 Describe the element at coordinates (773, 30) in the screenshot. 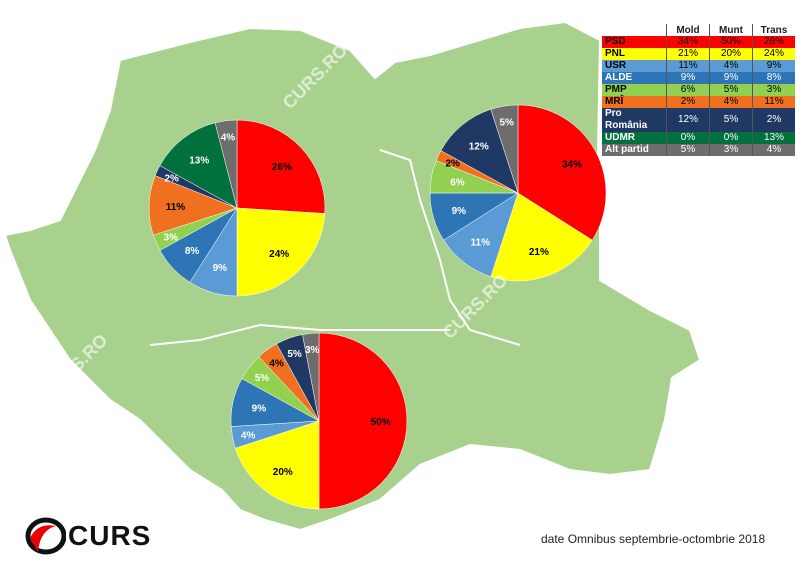

I see `header-trans: Trans` at that location.